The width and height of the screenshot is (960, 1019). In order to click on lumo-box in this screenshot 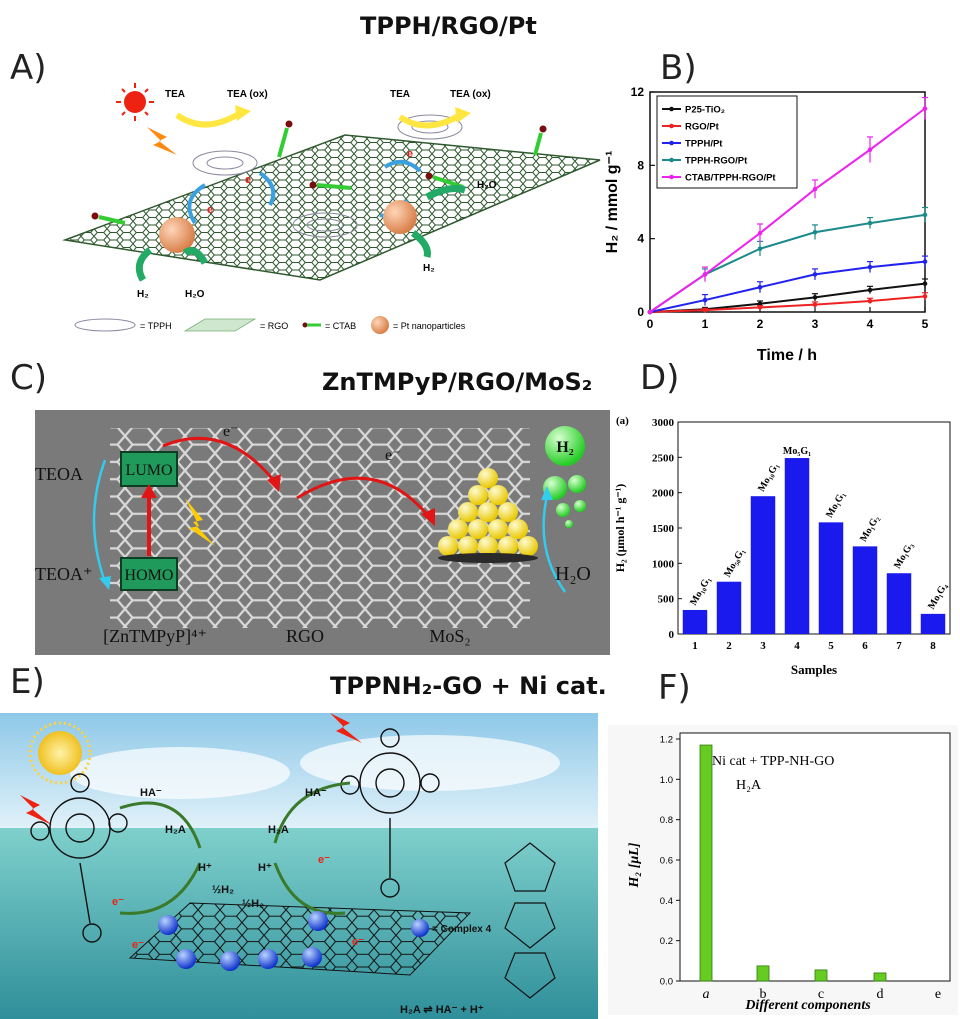, I will do `click(149, 469)`.